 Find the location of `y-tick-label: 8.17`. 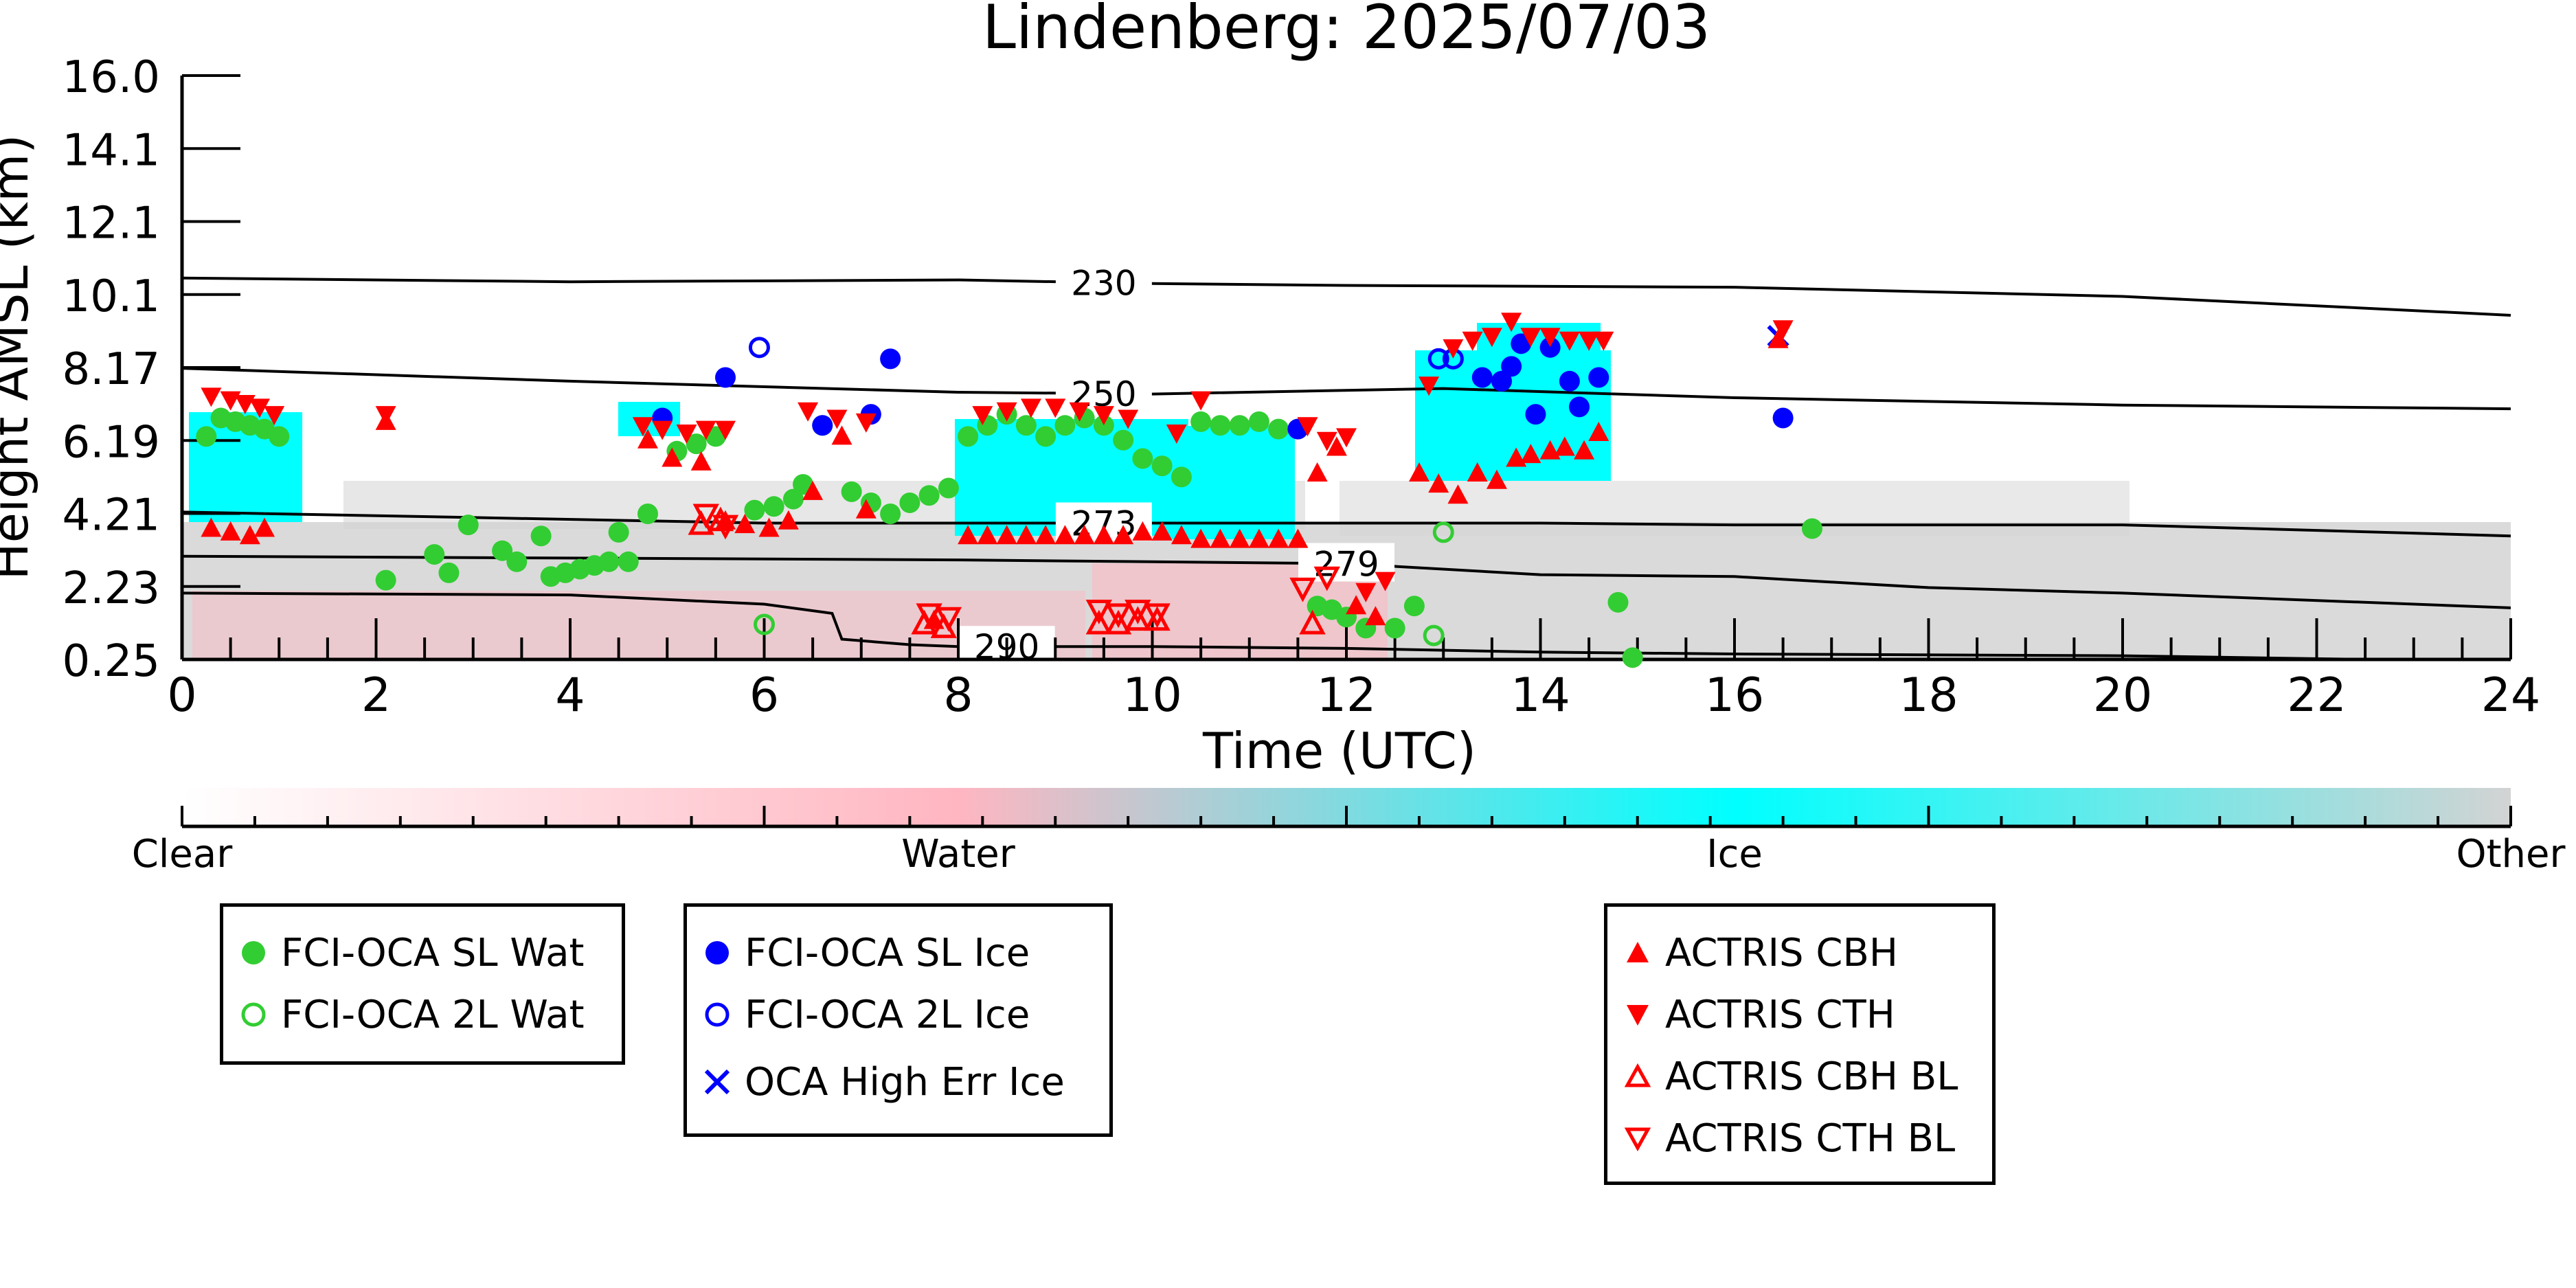

y-tick-label: 8.17 is located at coordinates (112, 369).